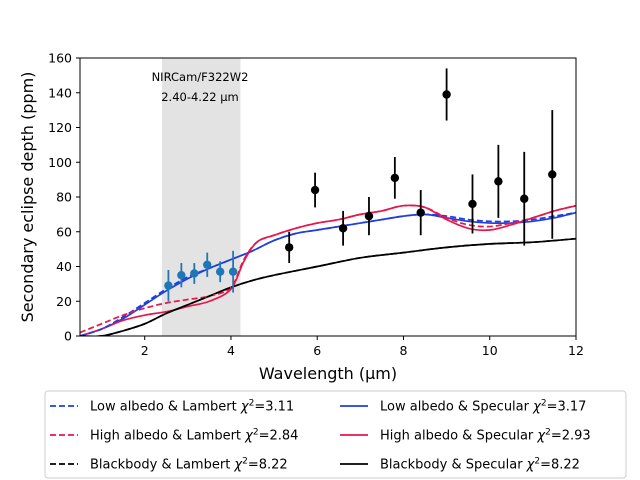 The image size is (640, 480). Describe the element at coordinates (485, 436) in the screenshot. I see `legend-label: High albedo & Specular χ2=2.93` at that location.